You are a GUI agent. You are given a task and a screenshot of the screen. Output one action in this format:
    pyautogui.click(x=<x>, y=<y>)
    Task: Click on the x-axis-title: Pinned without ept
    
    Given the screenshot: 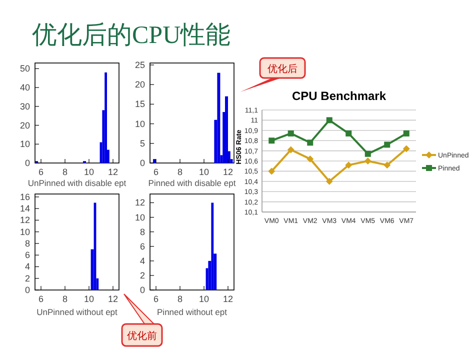 What is the action you would take?
    pyautogui.click(x=192, y=312)
    